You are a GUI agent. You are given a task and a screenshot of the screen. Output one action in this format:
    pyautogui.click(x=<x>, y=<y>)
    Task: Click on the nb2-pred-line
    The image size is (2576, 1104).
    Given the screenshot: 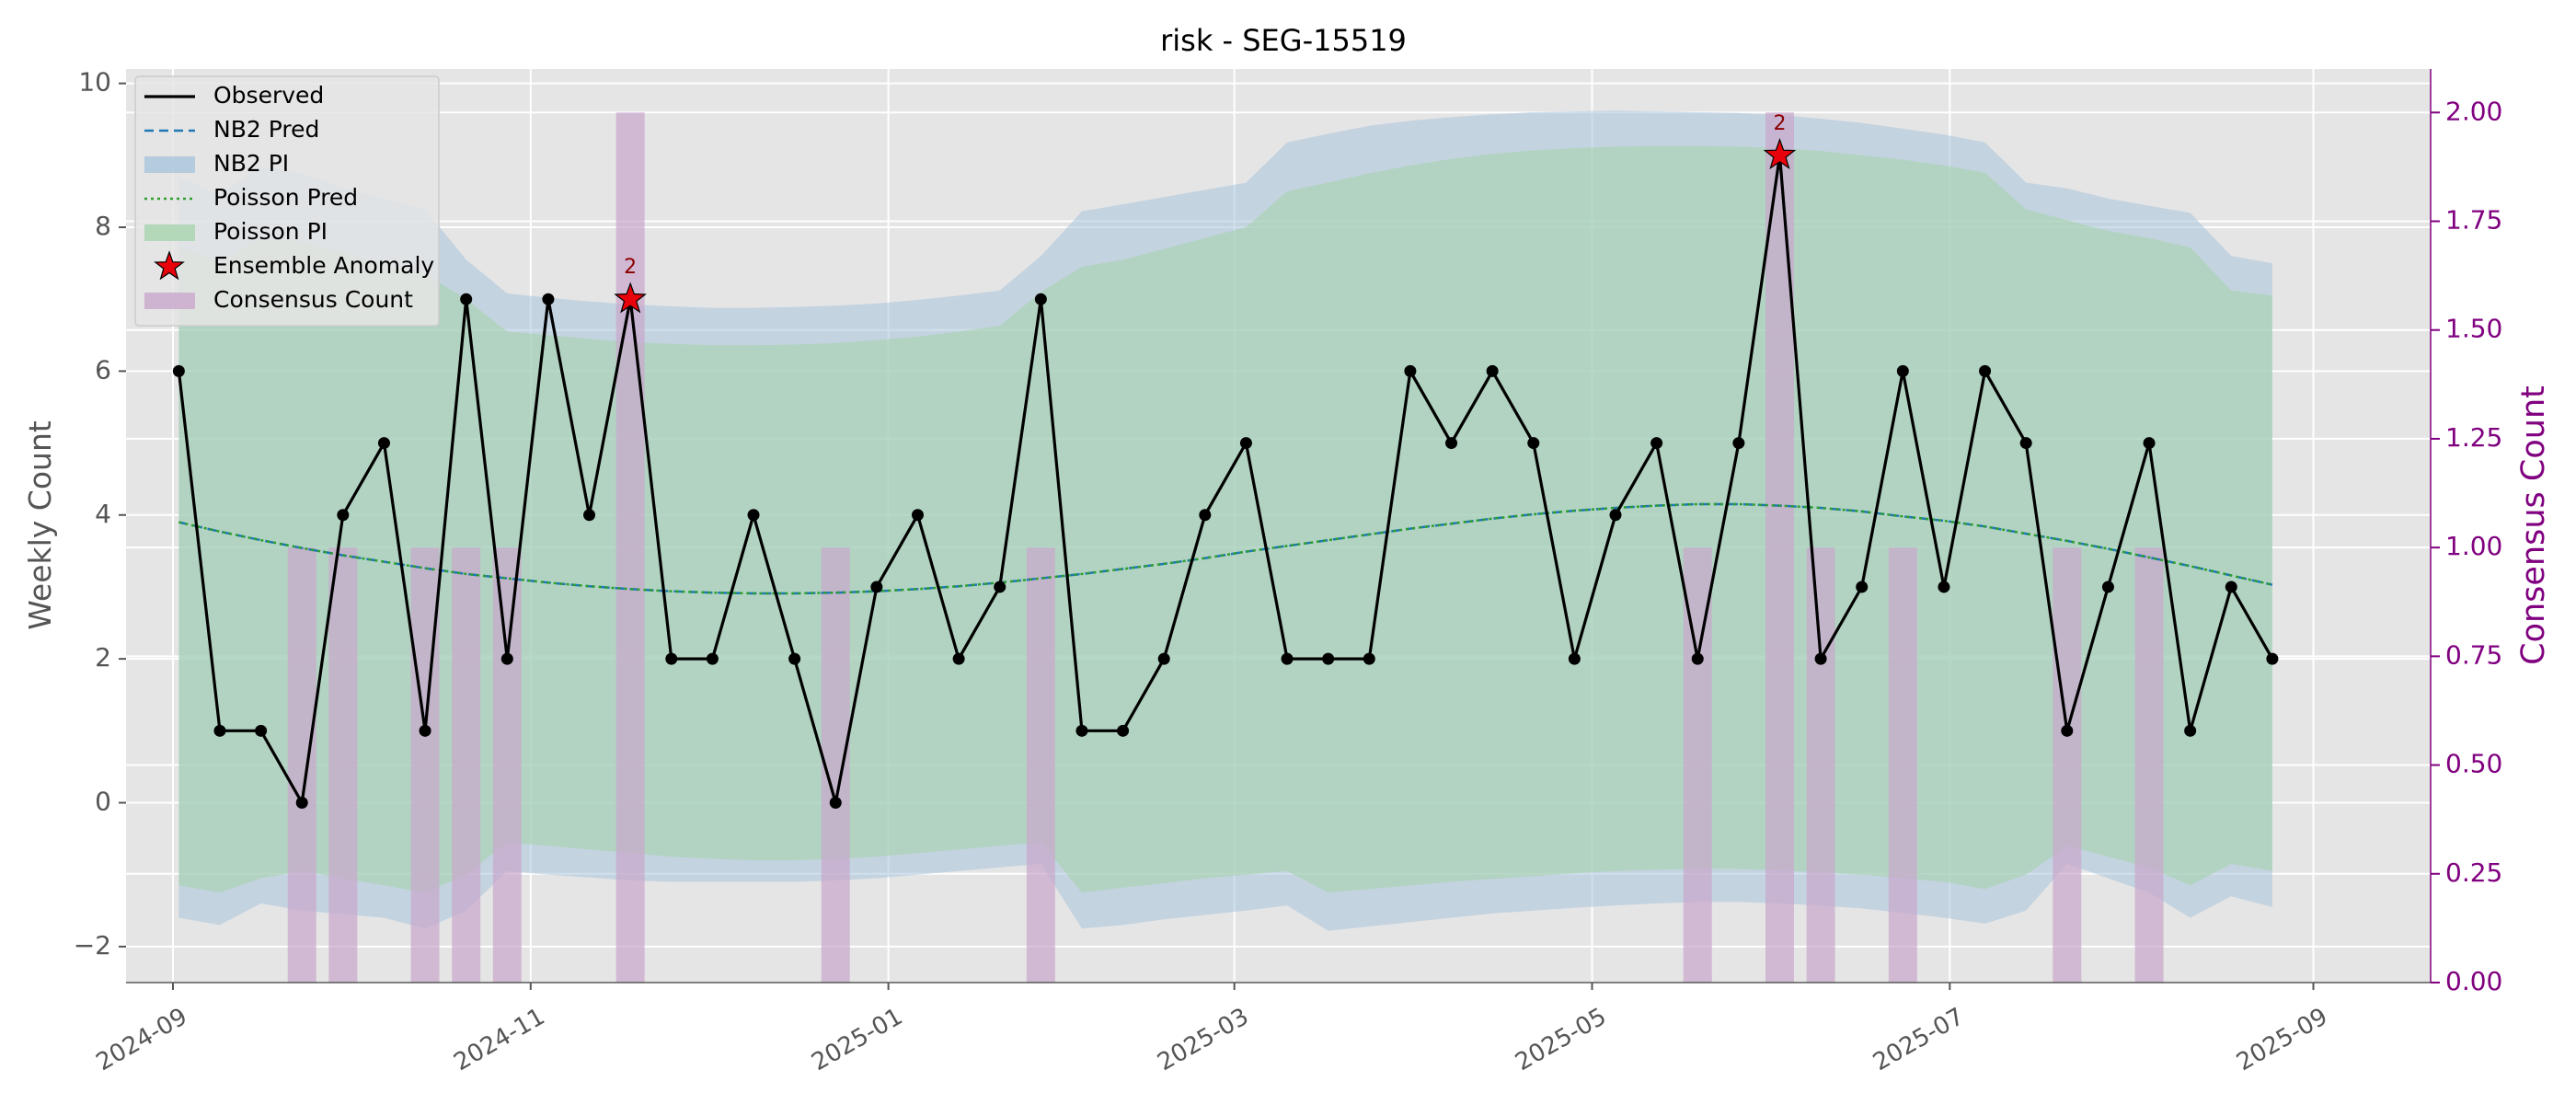 What is the action you would take?
    pyautogui.click(x=1225, y=548)
    